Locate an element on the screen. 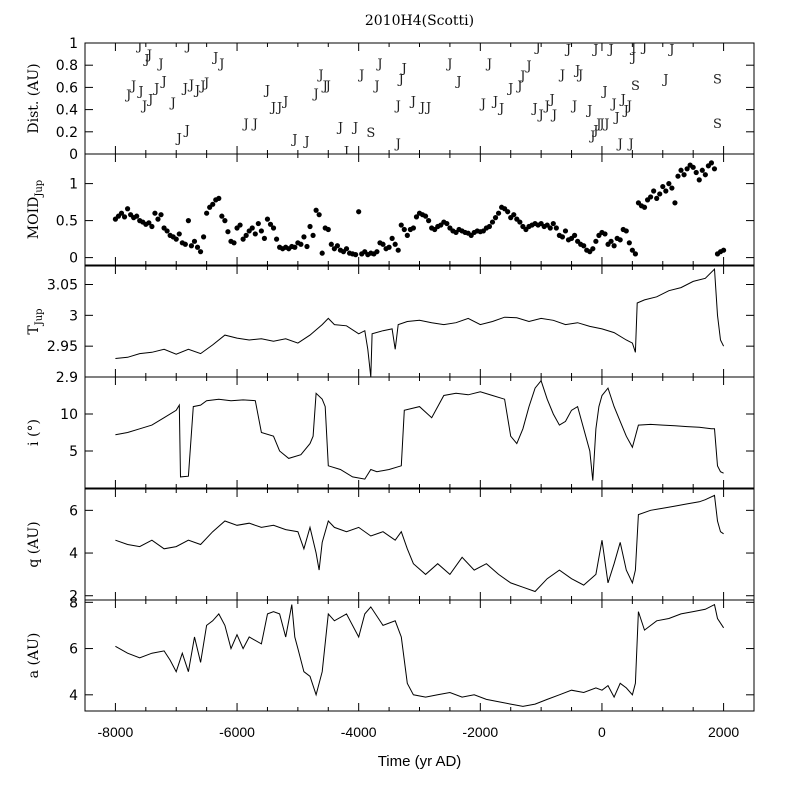 This screenshot has width=797, height=797. panel-incl: 5 10 i (°) is located at coordinates (390, 432).